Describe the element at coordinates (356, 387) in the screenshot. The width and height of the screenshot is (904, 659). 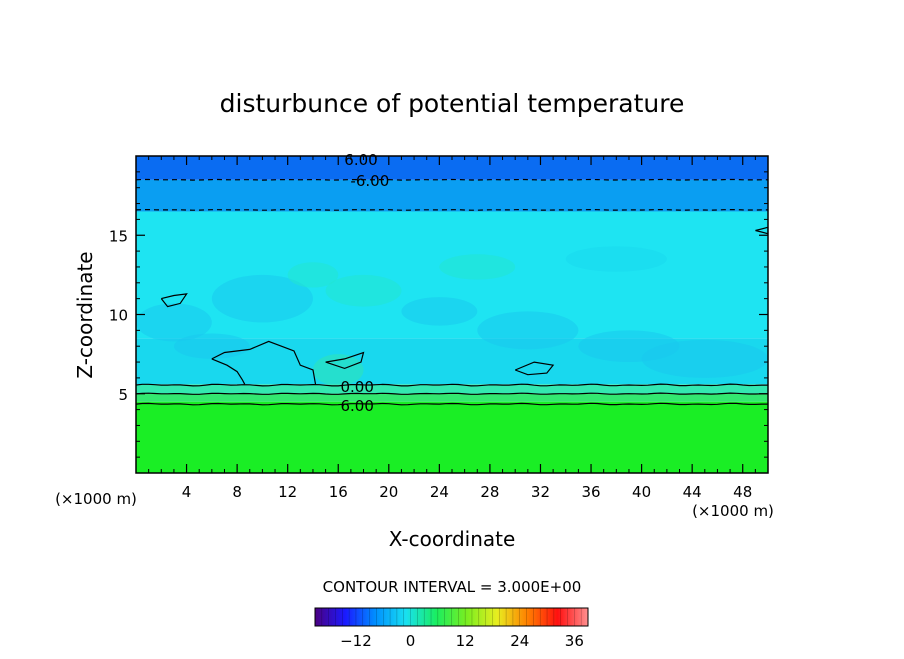
I see `contour-label-2: 0.00` at that location.